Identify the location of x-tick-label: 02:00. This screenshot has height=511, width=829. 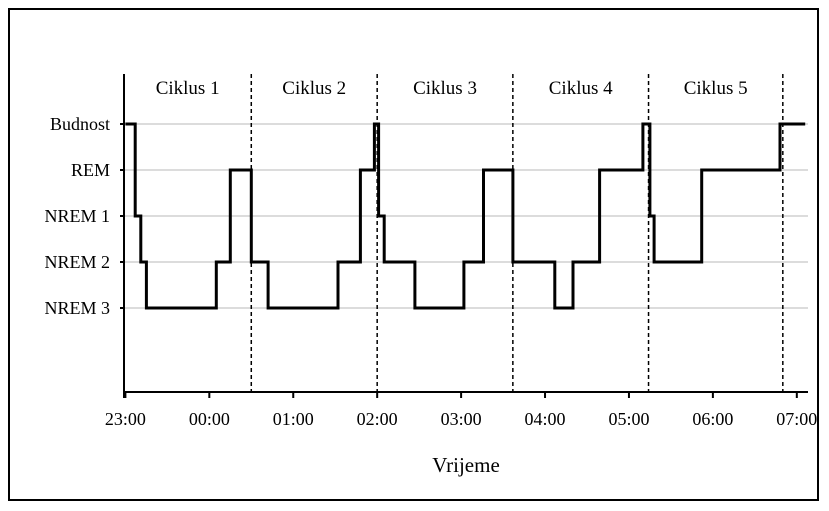
(377, 419).